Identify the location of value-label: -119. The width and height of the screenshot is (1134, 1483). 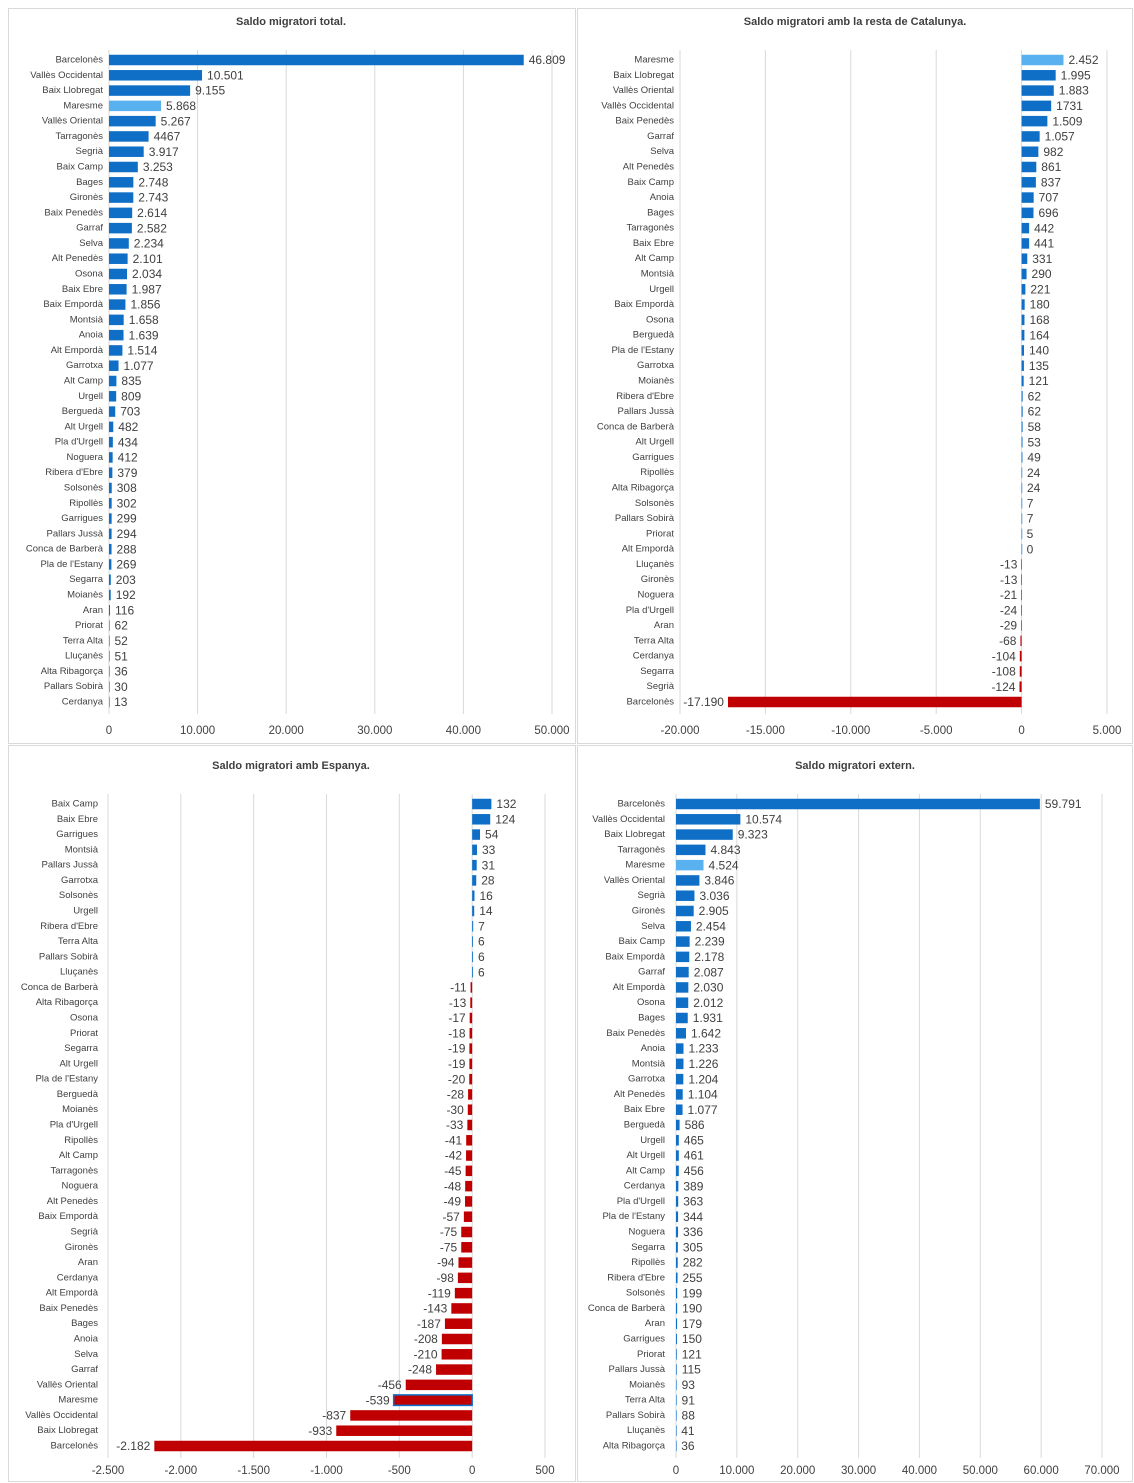
(439, 1293).